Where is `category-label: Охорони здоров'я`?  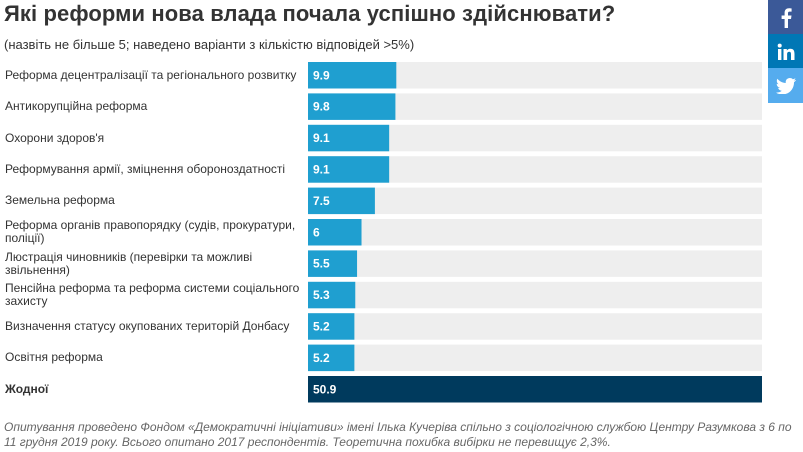 category-label: Охорони здоров'я is located at coordinates (55, 137).